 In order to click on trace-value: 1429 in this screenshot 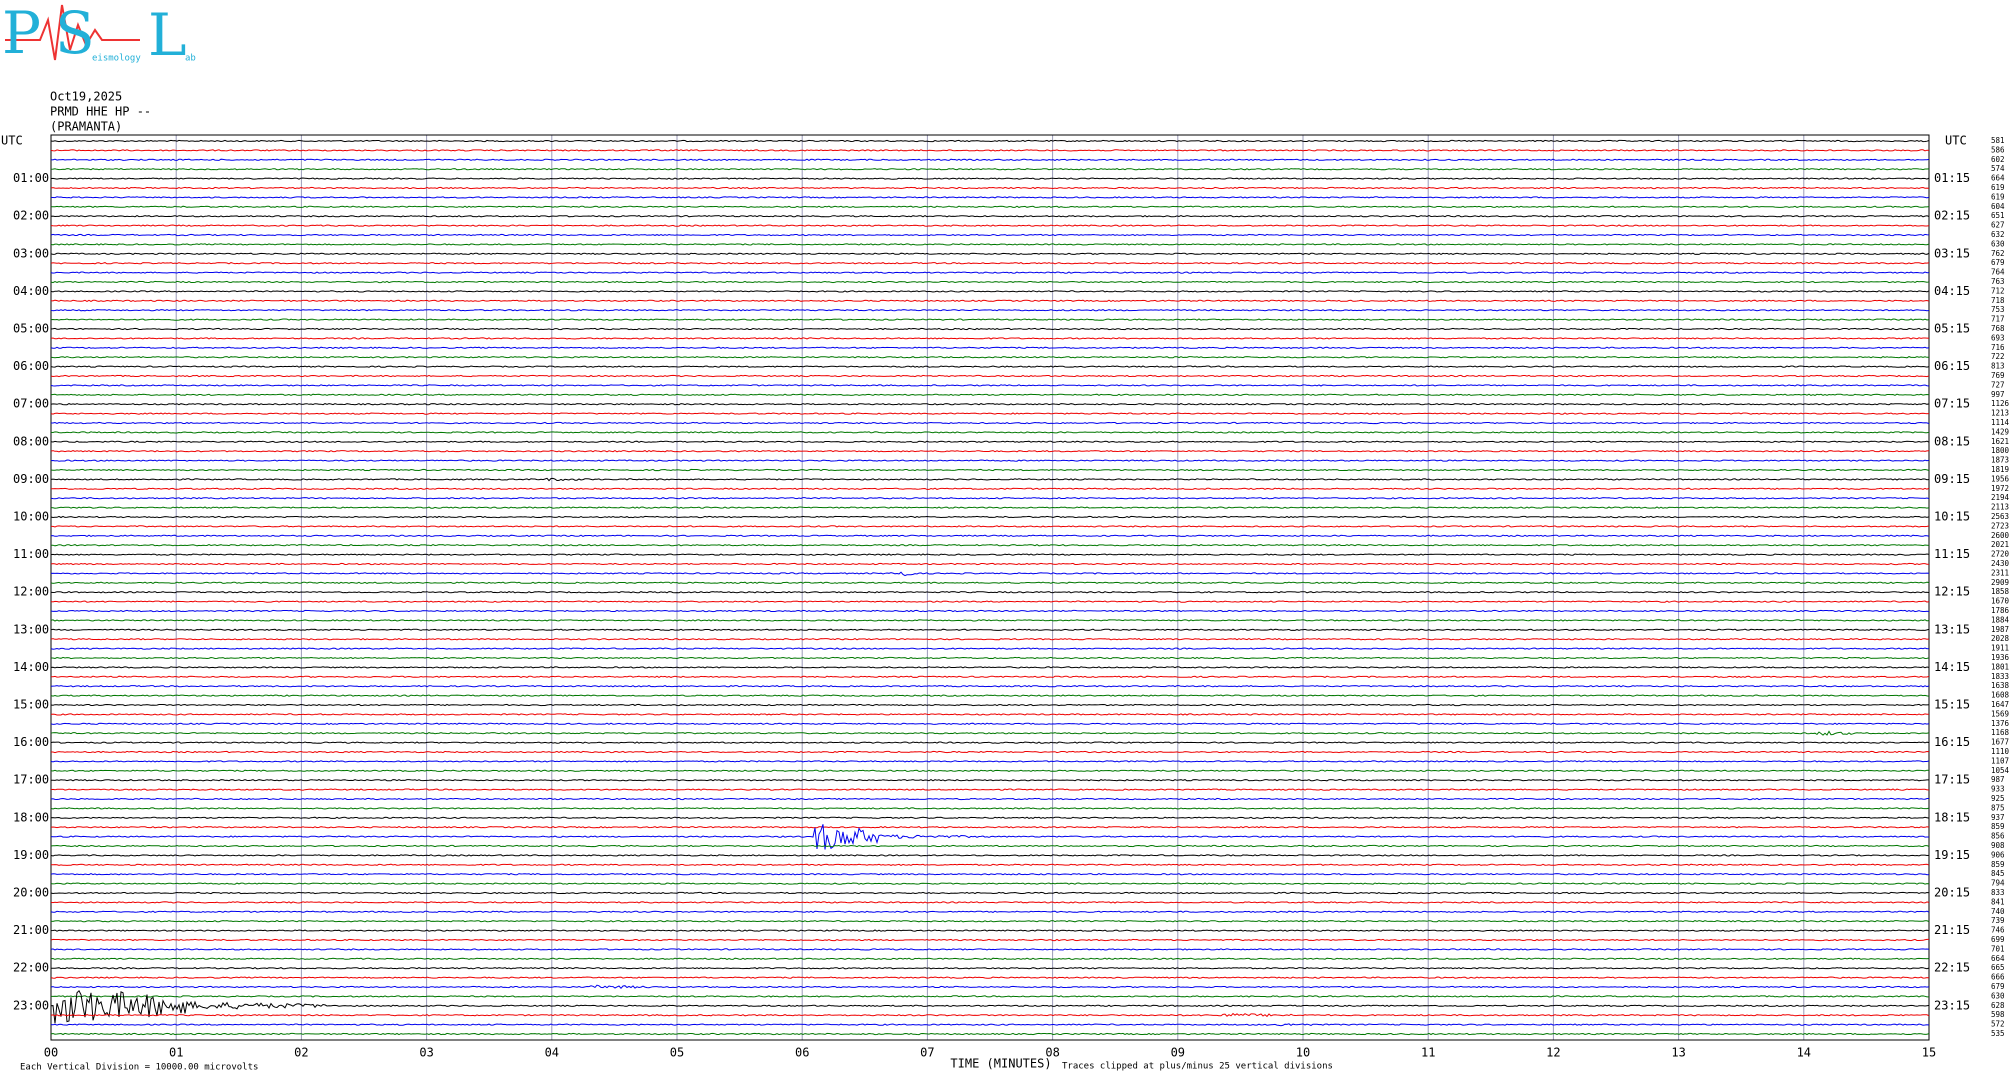, I will do `click(2000, 431)`.